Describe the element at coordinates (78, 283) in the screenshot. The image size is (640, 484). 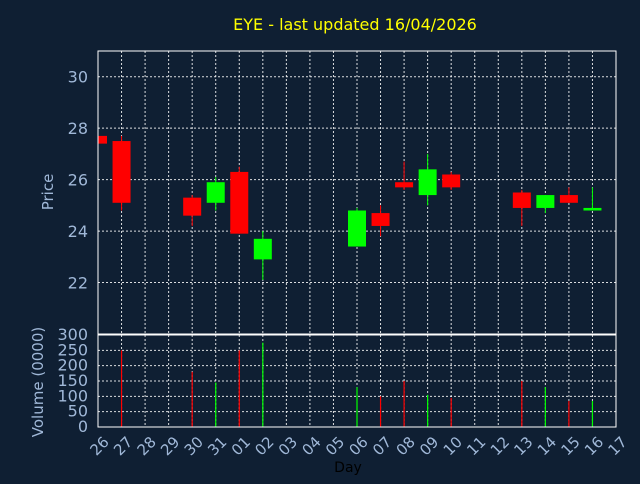
I see `price-tick-label: 22` at that location.